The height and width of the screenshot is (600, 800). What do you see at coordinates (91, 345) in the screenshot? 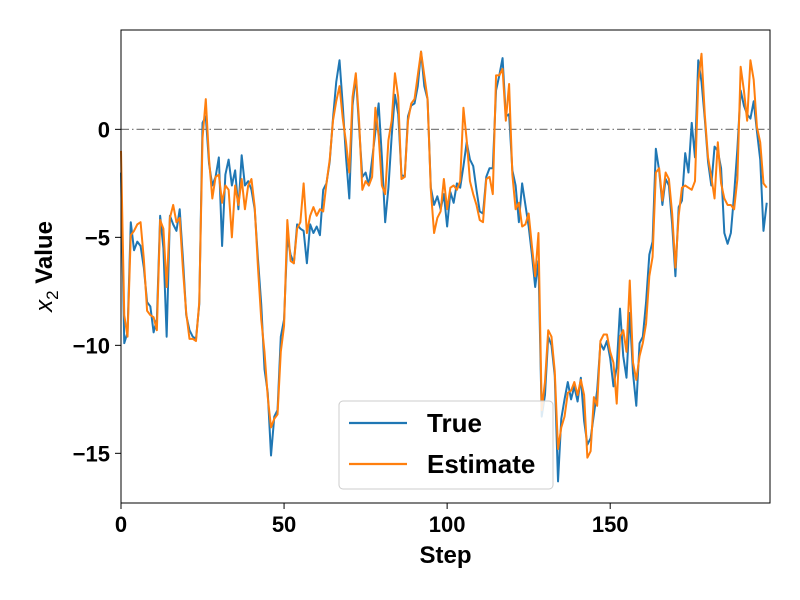
I see `y-tick-label: −10` at bounding box center [91, 345].